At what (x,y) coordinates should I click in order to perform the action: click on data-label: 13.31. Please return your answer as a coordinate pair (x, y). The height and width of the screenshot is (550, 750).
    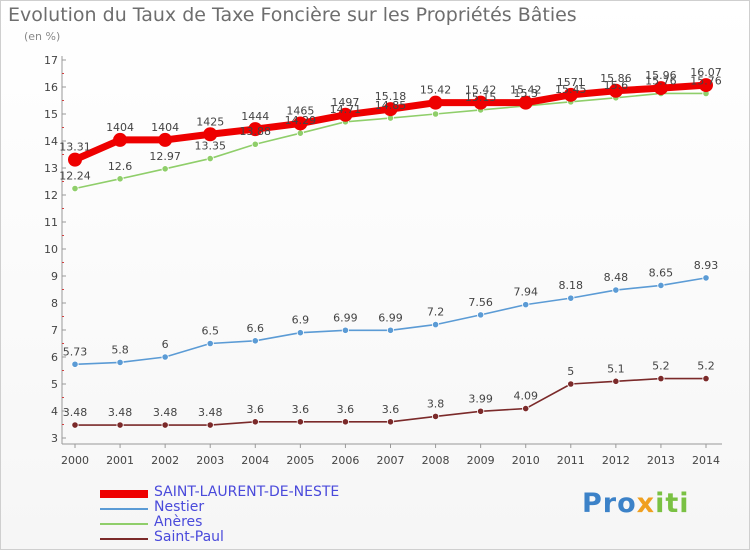
    Looking at the image, I should click on (75, 147).